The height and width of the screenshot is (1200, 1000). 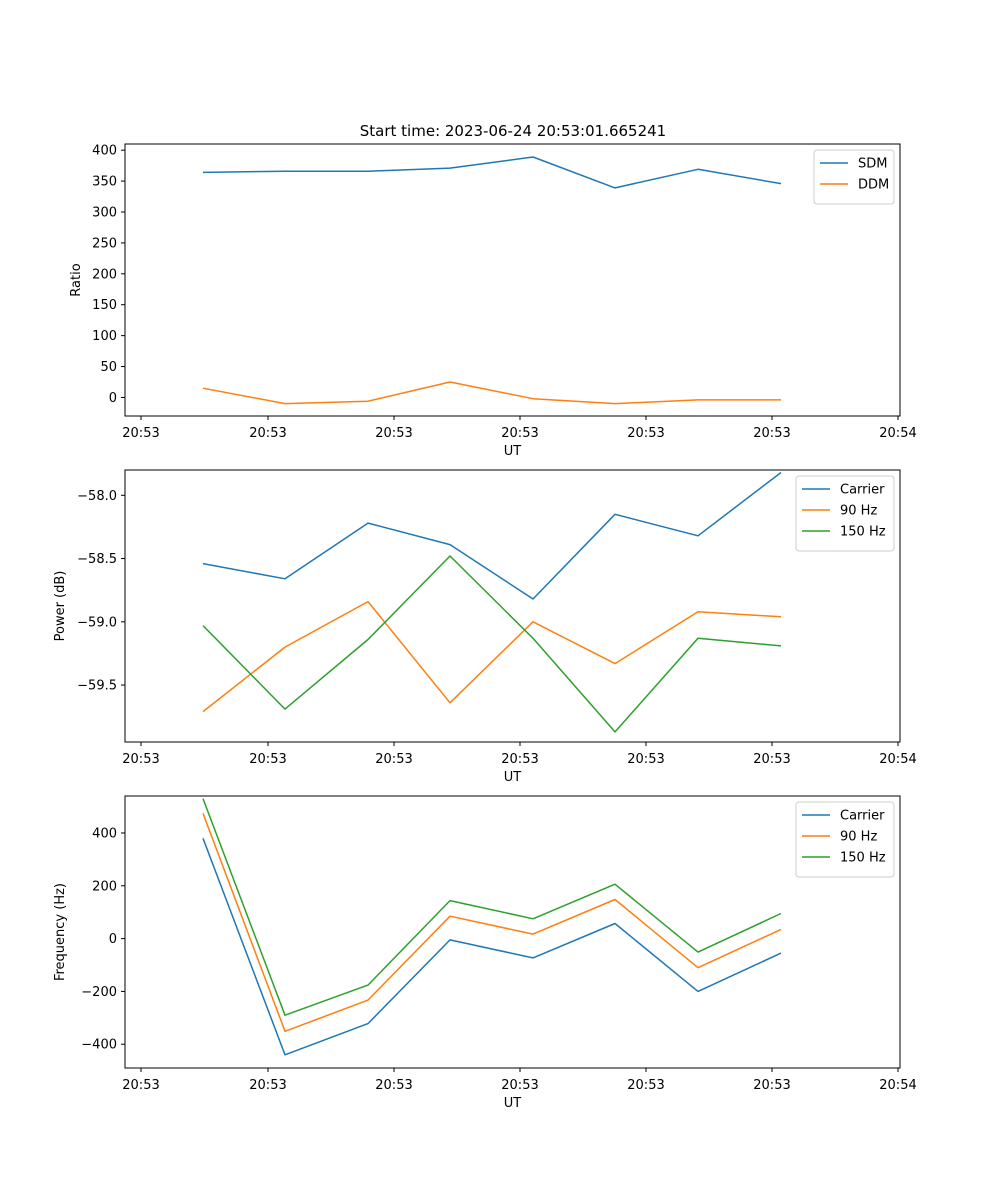 I want to click on y-tick-label: −58.5, so click(x=97, y=559).